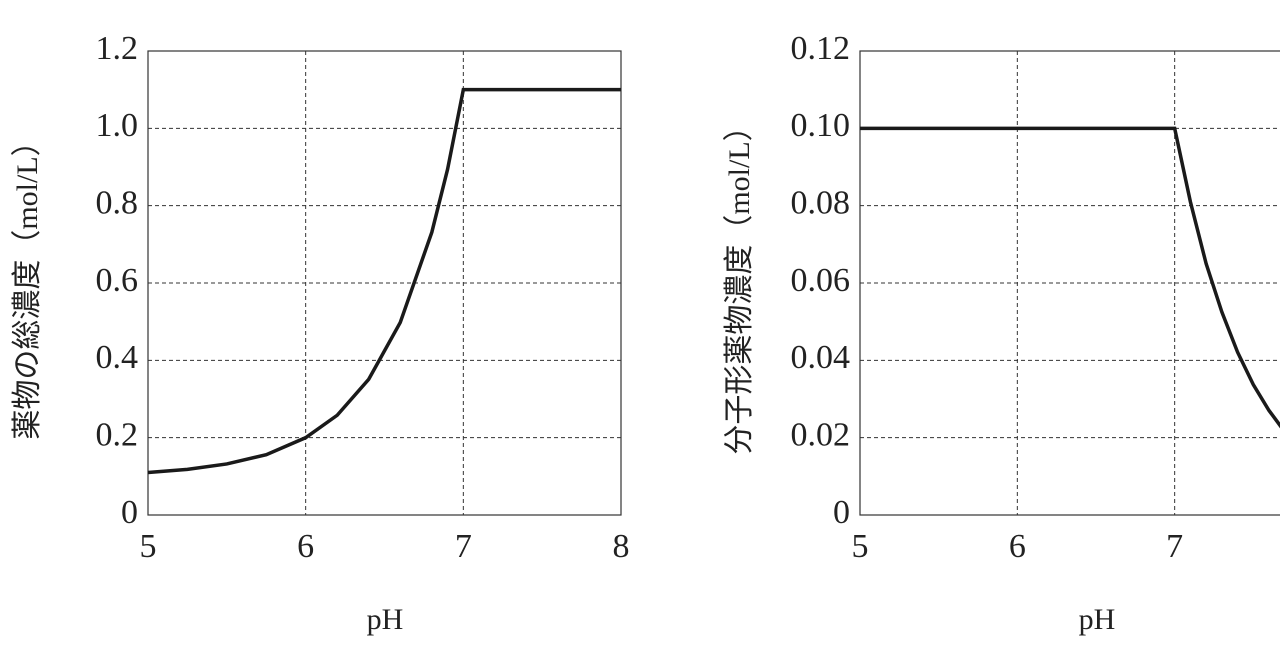  What do you see at coordinates (821, 280) in the screenshot?
I see `y-tick-label: 0.06` at bounding box center [821, 280].